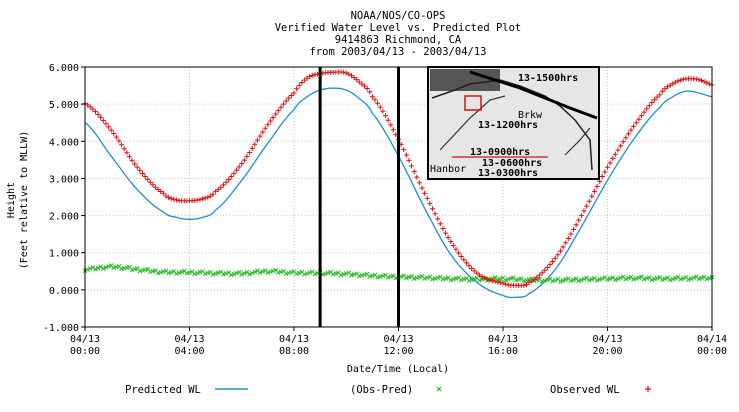  I want to click on y-axis-label-line-2: (Feet relative to MLLW), so click(24, 200).